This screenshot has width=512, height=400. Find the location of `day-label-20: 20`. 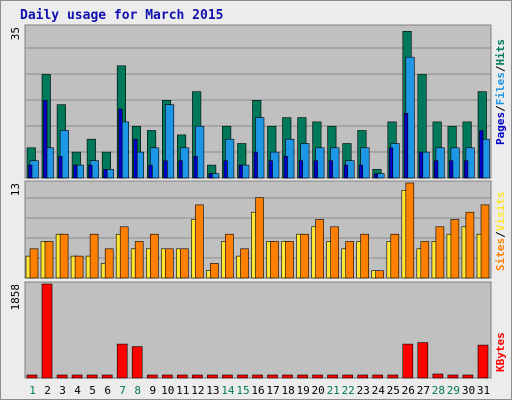

day-label-20: 20 is located at coordinates (317, 390).